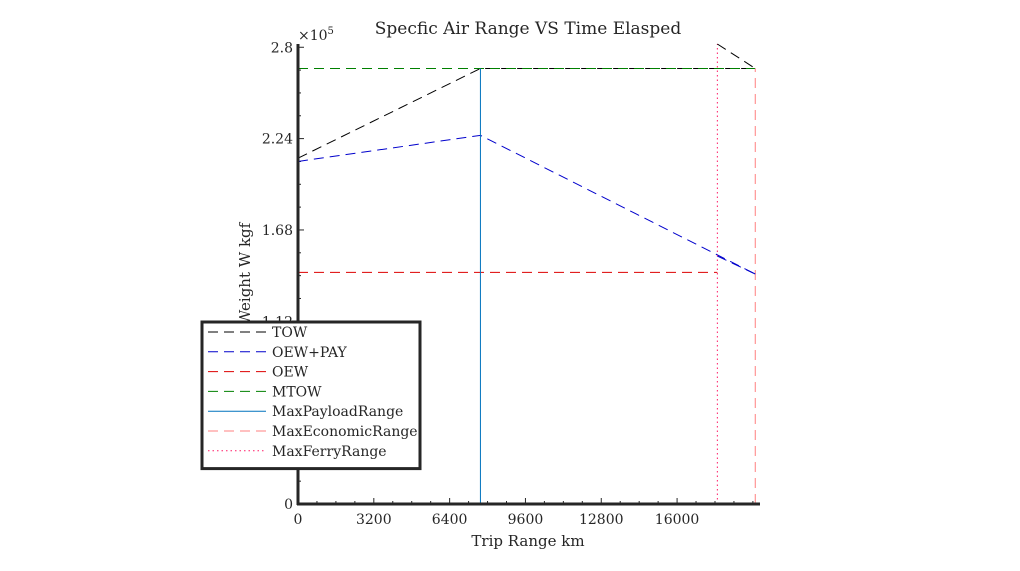 The image size is (1020, 571). What do you see at coordinates (290, 333) in the screenshot?
I see `legend-label: TOW` at bounding box center [290, 333].